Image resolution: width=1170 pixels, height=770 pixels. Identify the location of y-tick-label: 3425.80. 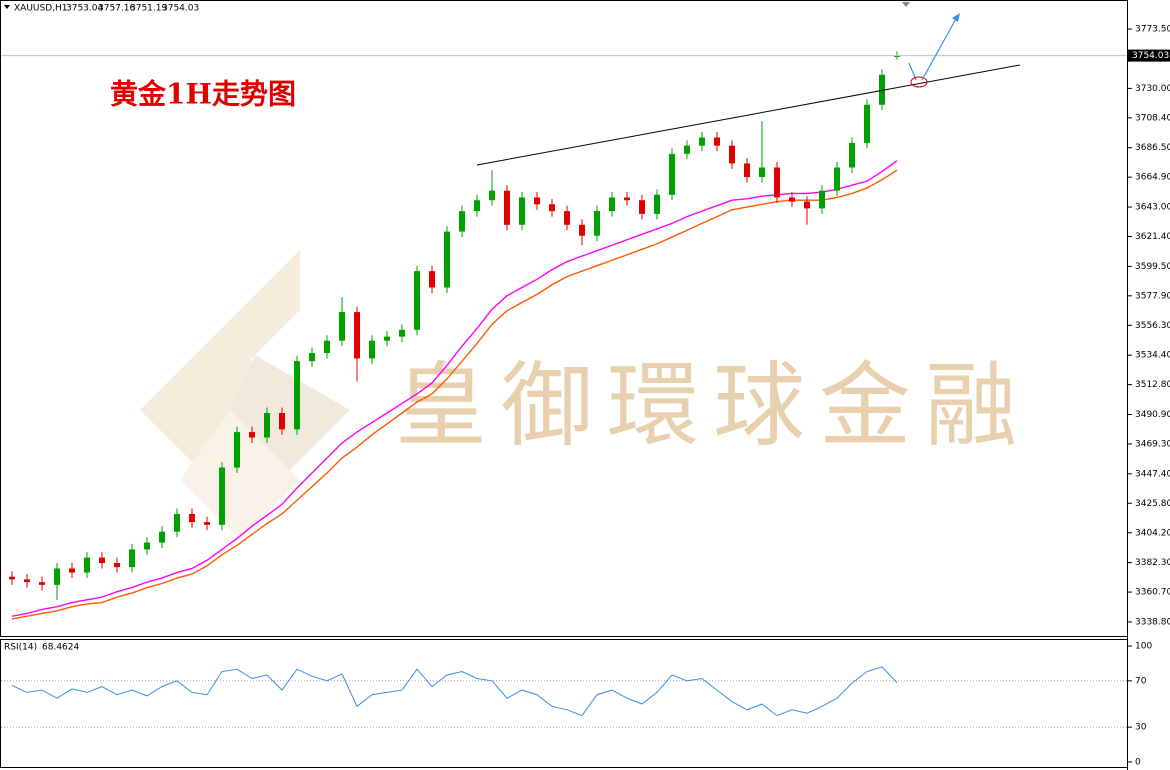
(1152, 504).